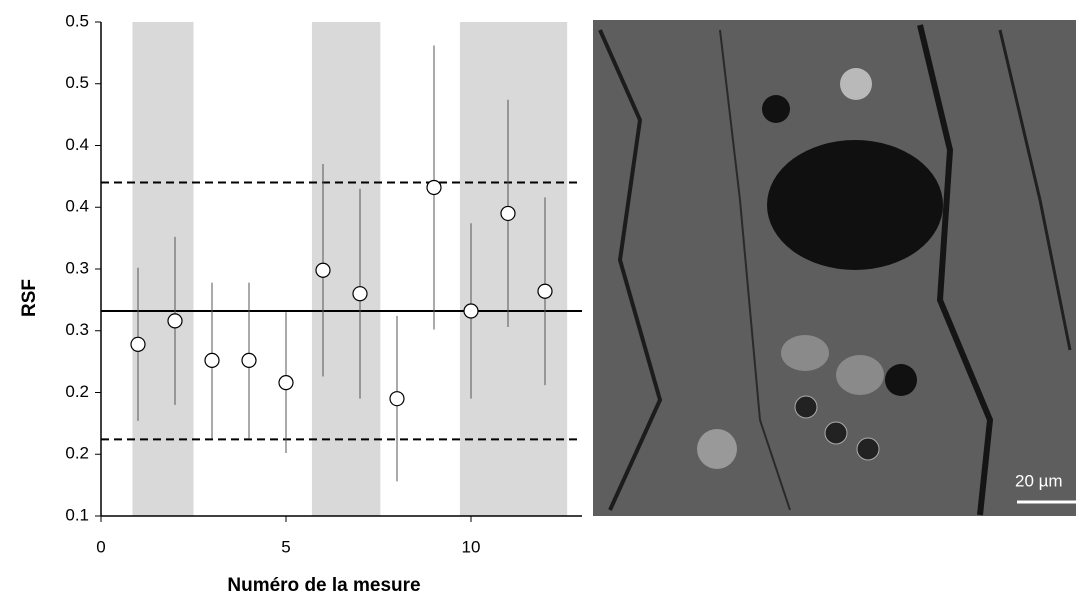 Image resolution: width=1076 pixels, height=601 pixels. What do you see at coordinates (77, 514) in the screenshot?
I see `y-tick-label: 0.1` at bounding box center [77, 514].